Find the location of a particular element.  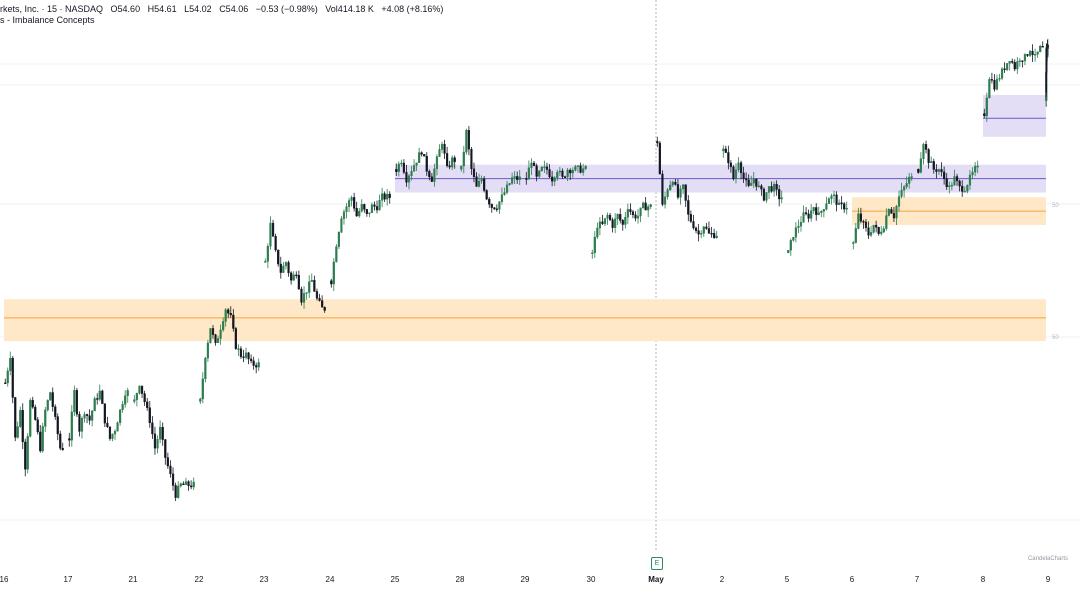

time-tick-label: 25 is located at coordinates (395, 579).